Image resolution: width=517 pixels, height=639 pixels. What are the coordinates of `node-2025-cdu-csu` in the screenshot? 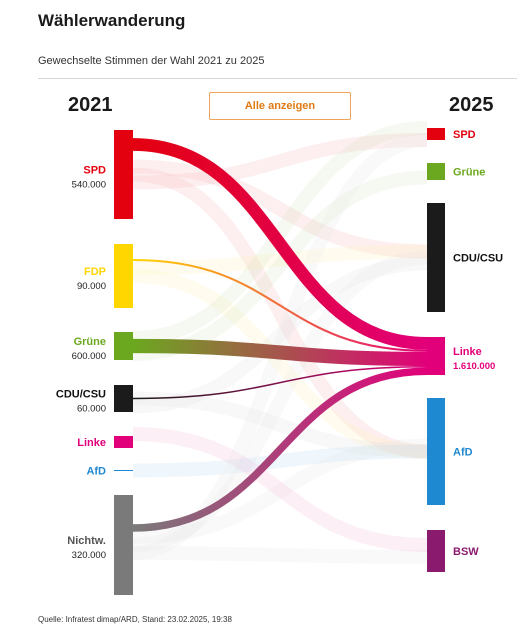 It's located at (436, 257).